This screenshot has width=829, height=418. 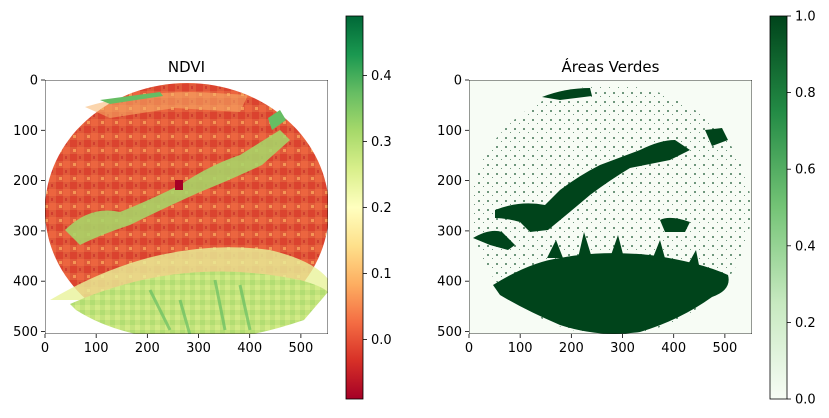 I want to click on ndvi-north-park, so click(x=131, y=98).